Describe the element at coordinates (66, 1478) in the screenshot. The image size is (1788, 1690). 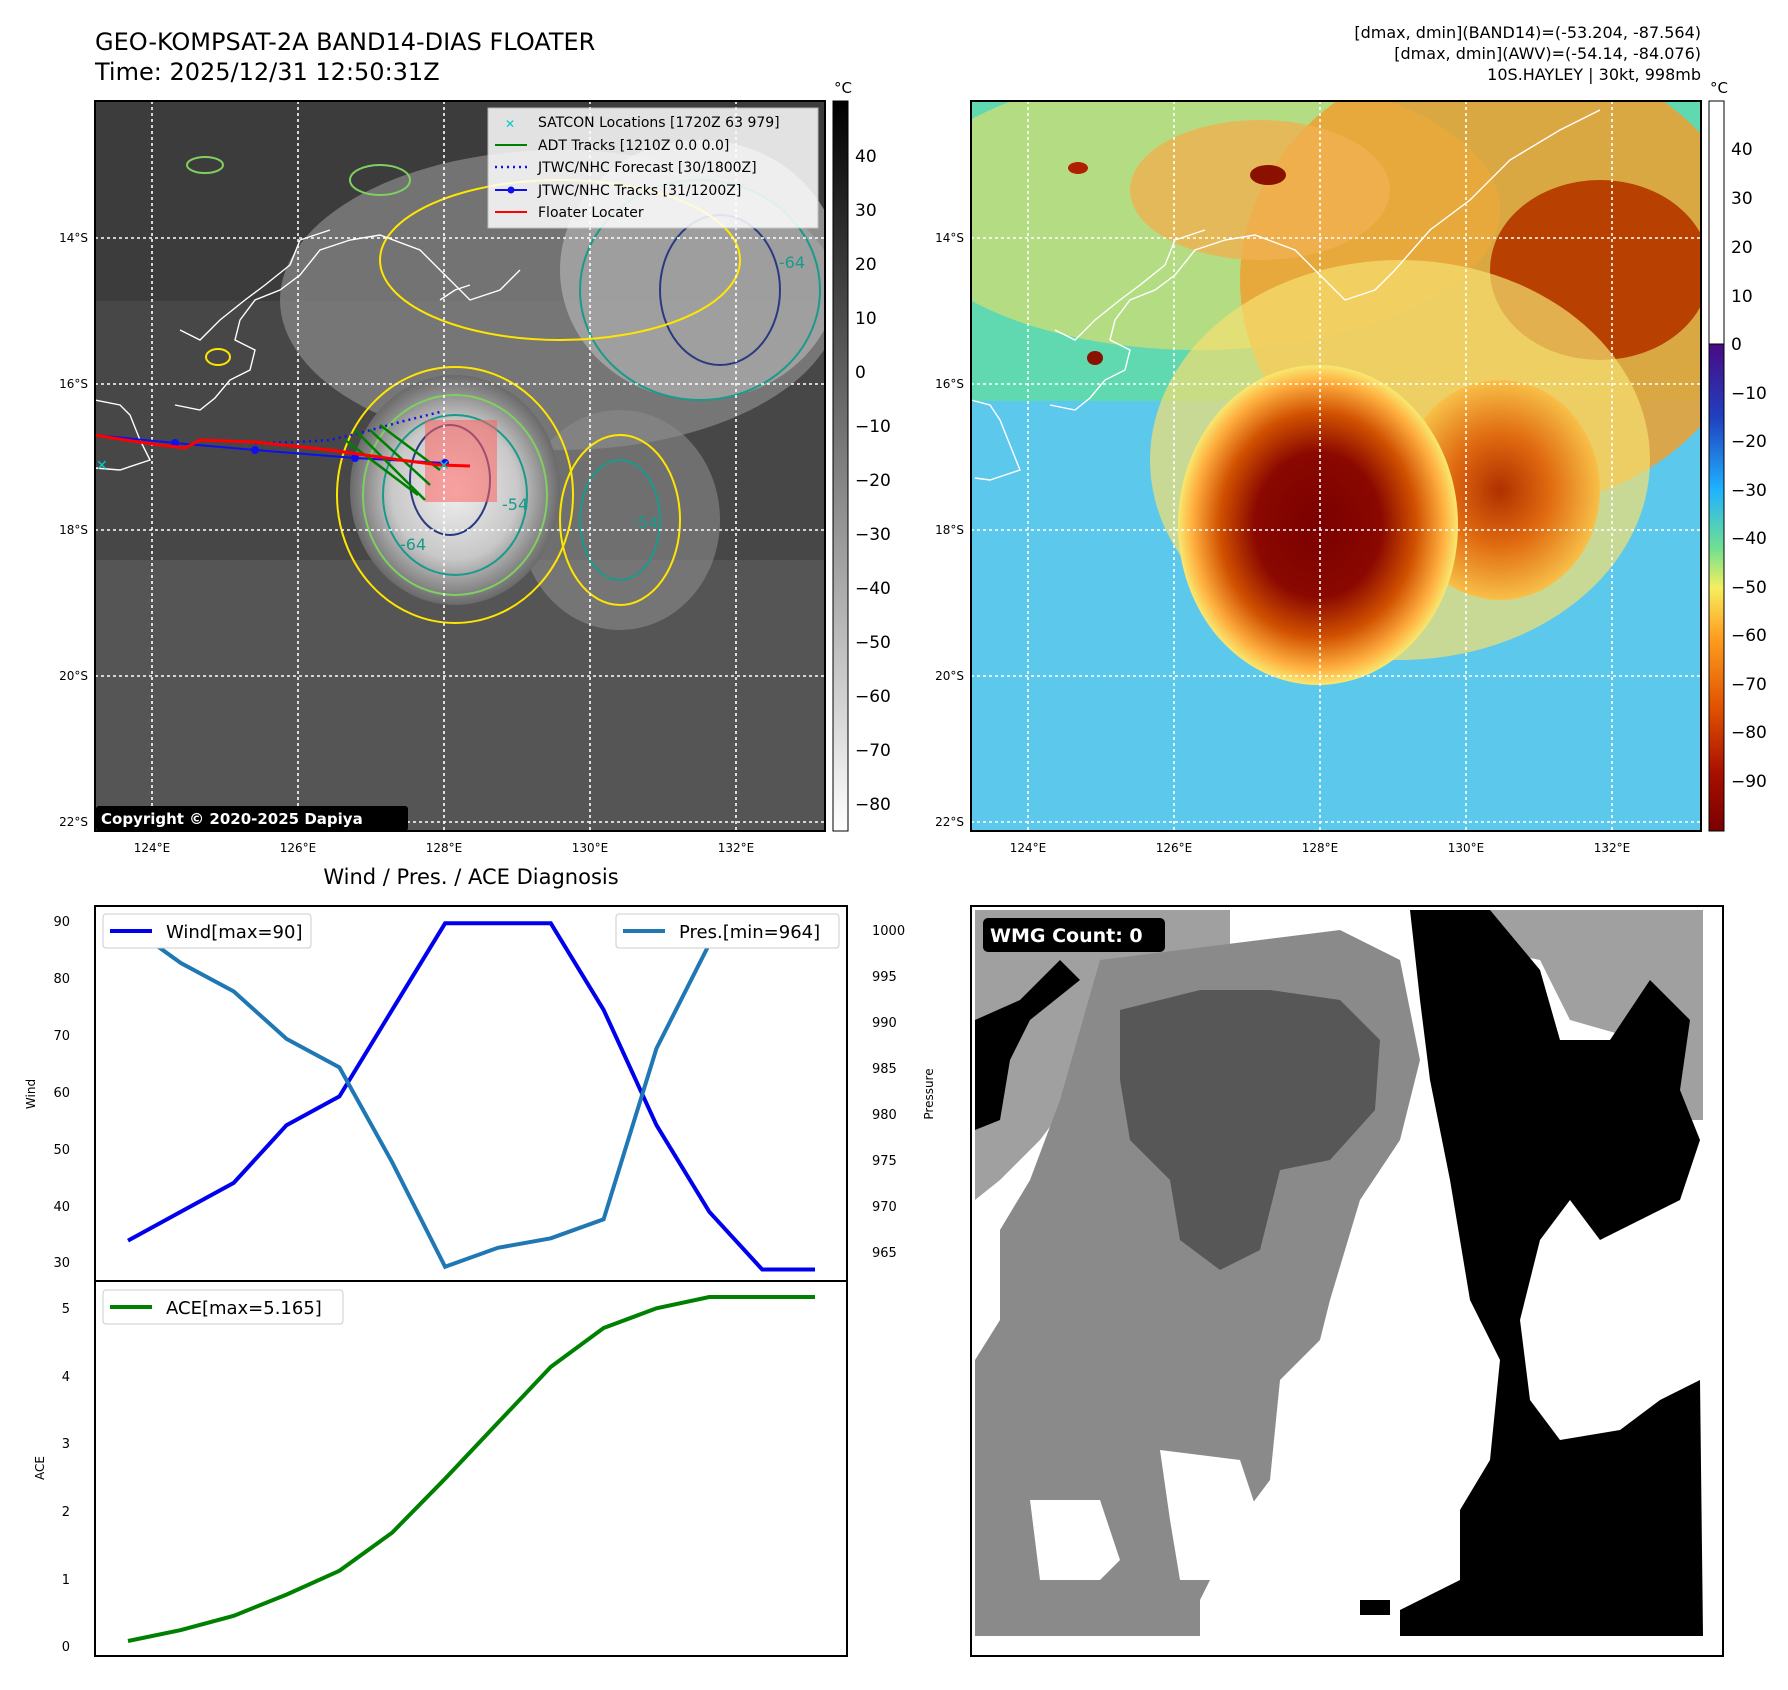
I see `ace-ticks: 5 4 3 2 1 0` at that location.